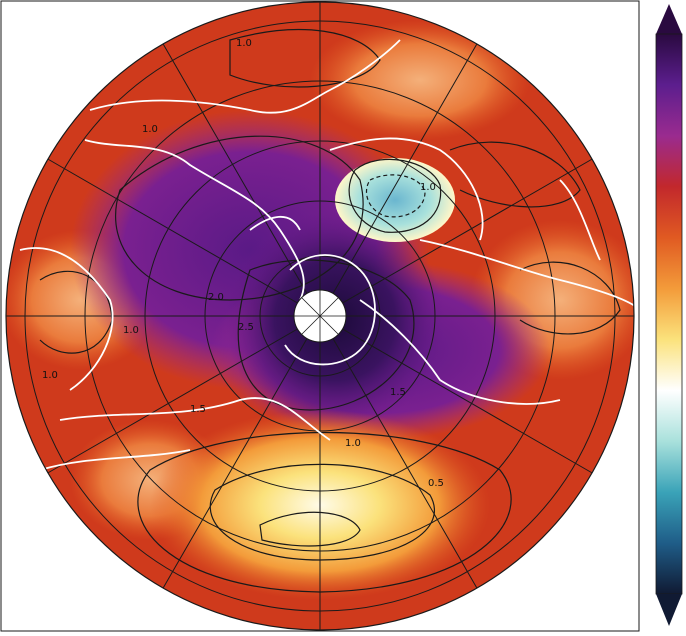 This screenshot has width=686, height=636. I want to click on colorbar-canvas, so click(669, 315).